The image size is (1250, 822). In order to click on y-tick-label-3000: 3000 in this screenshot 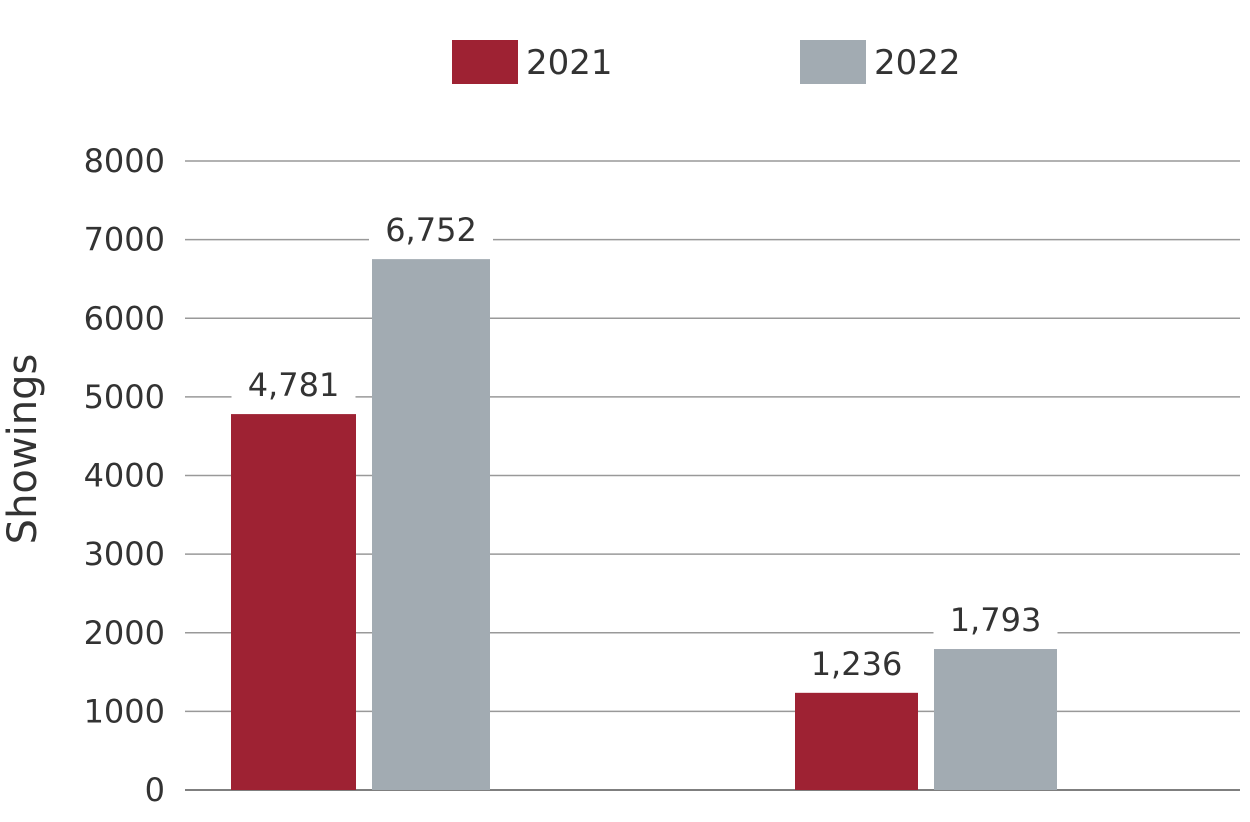, I will do `click(124, 554)`.